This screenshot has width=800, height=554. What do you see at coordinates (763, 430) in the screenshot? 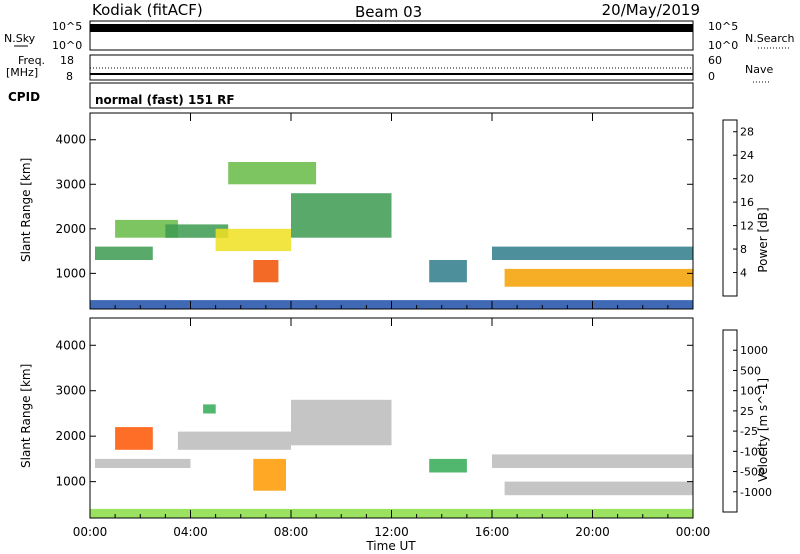
I see `velocity-colorbar-label: Velocity [m s^-1]` at bounding box center [763, 430].